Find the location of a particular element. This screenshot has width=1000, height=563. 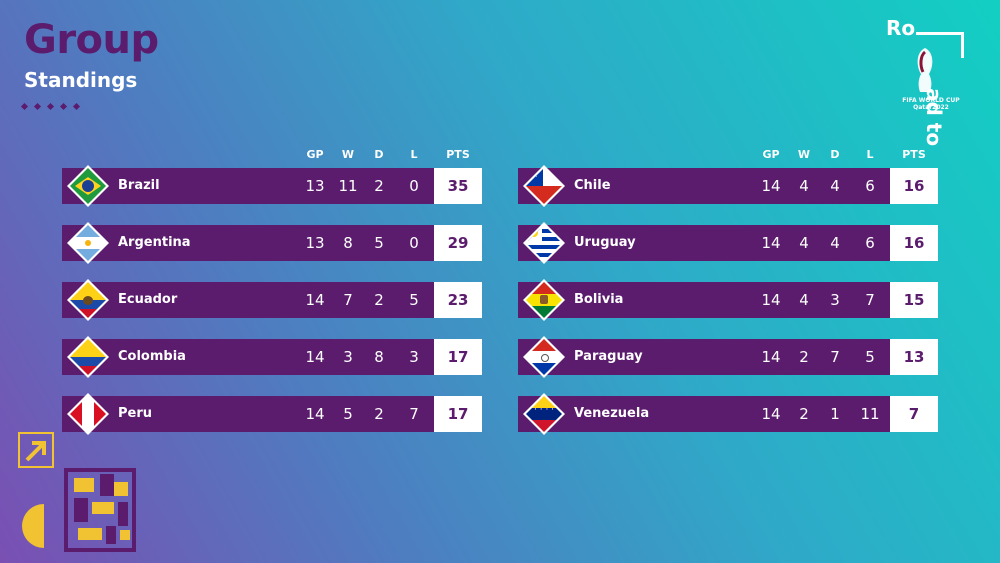

decorative-dots is located at coordinates (50, 106).